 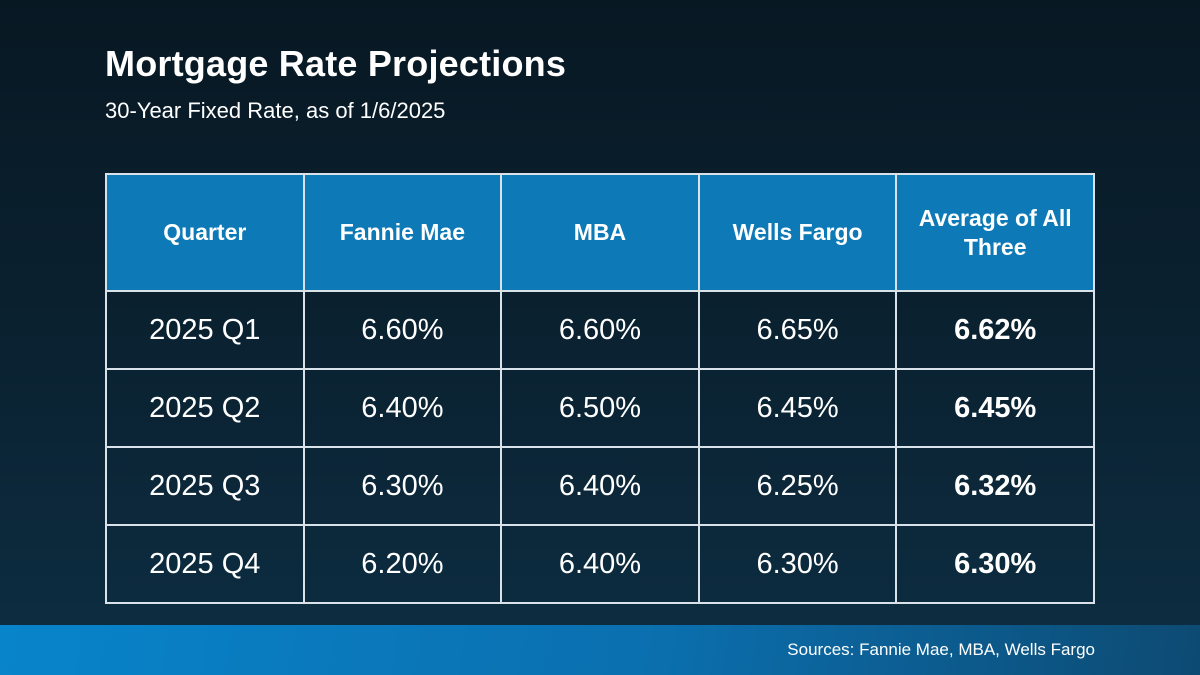 I want to click on cell-q3-fannie-mae: 6.30%, so click(x=402, y=486).